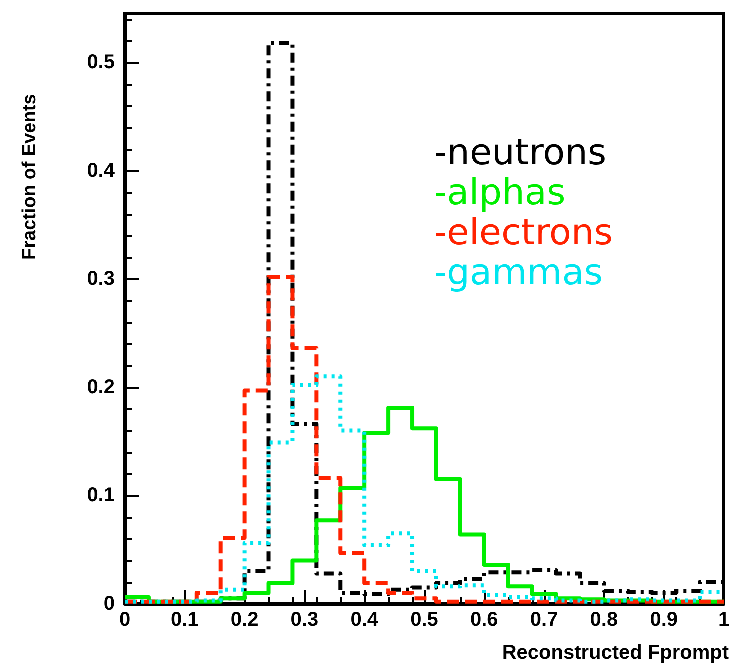  Describe the element at coordinates (500, 193) in the screenshot. I see `text: -alphas` at that location.